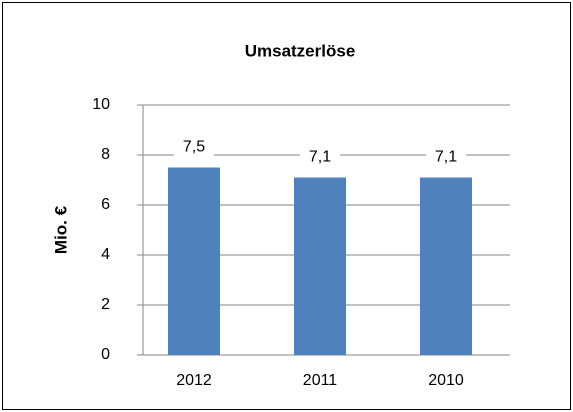 The width and height of the screenshot is (573, 412). What do you see at coordinates (101, 104) in the screenshot?
I see `y-tick-label: 10` at bounding box center [101, 104].